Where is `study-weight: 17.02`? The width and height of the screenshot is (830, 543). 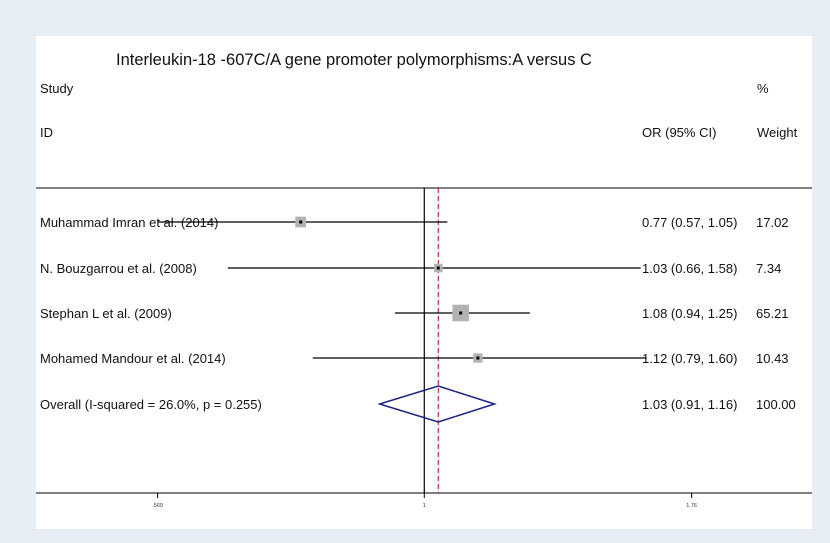 study-weight: 17.02 is located at coordinates (772, 222).